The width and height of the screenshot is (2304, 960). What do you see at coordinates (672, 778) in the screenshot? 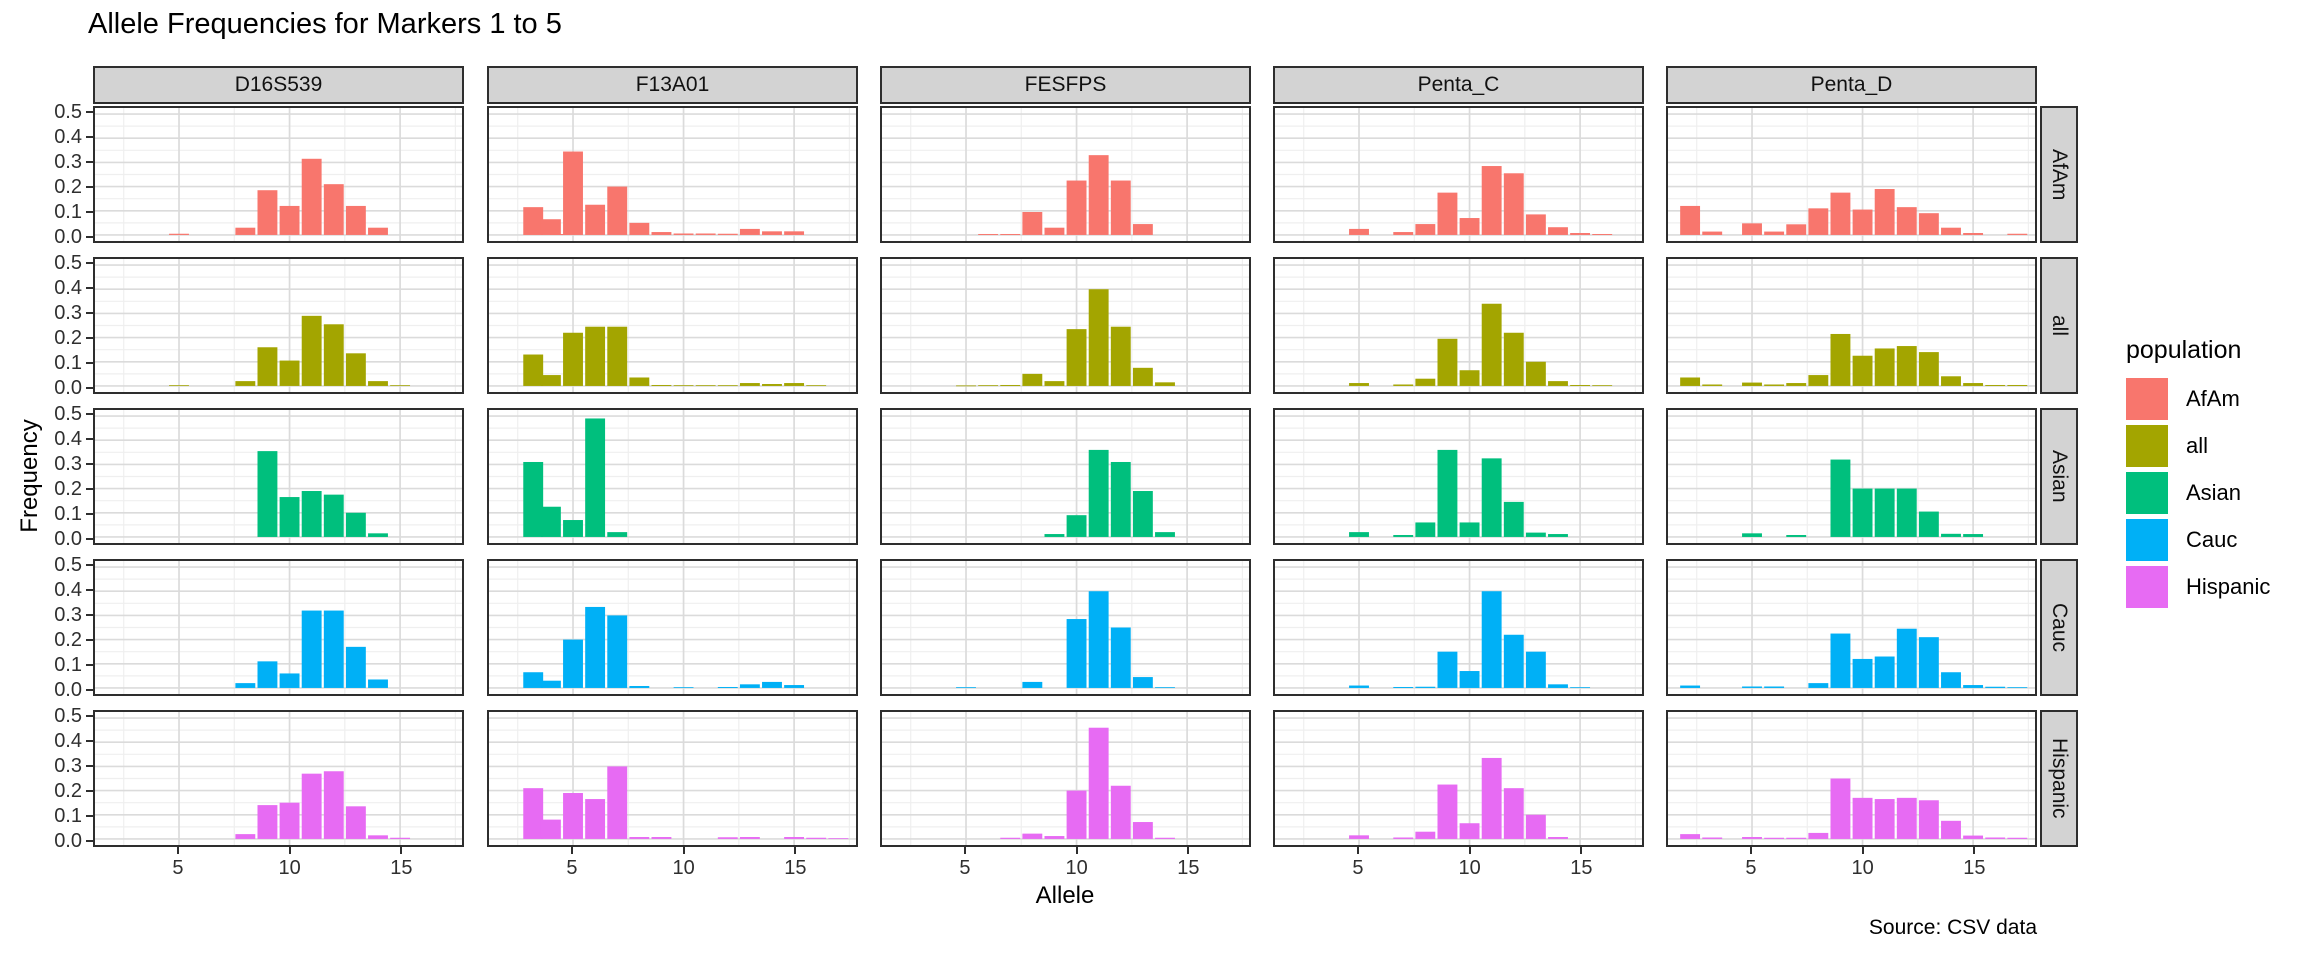
I see `panel-F13A01-Hispanic` at bounding box center [672, 778].